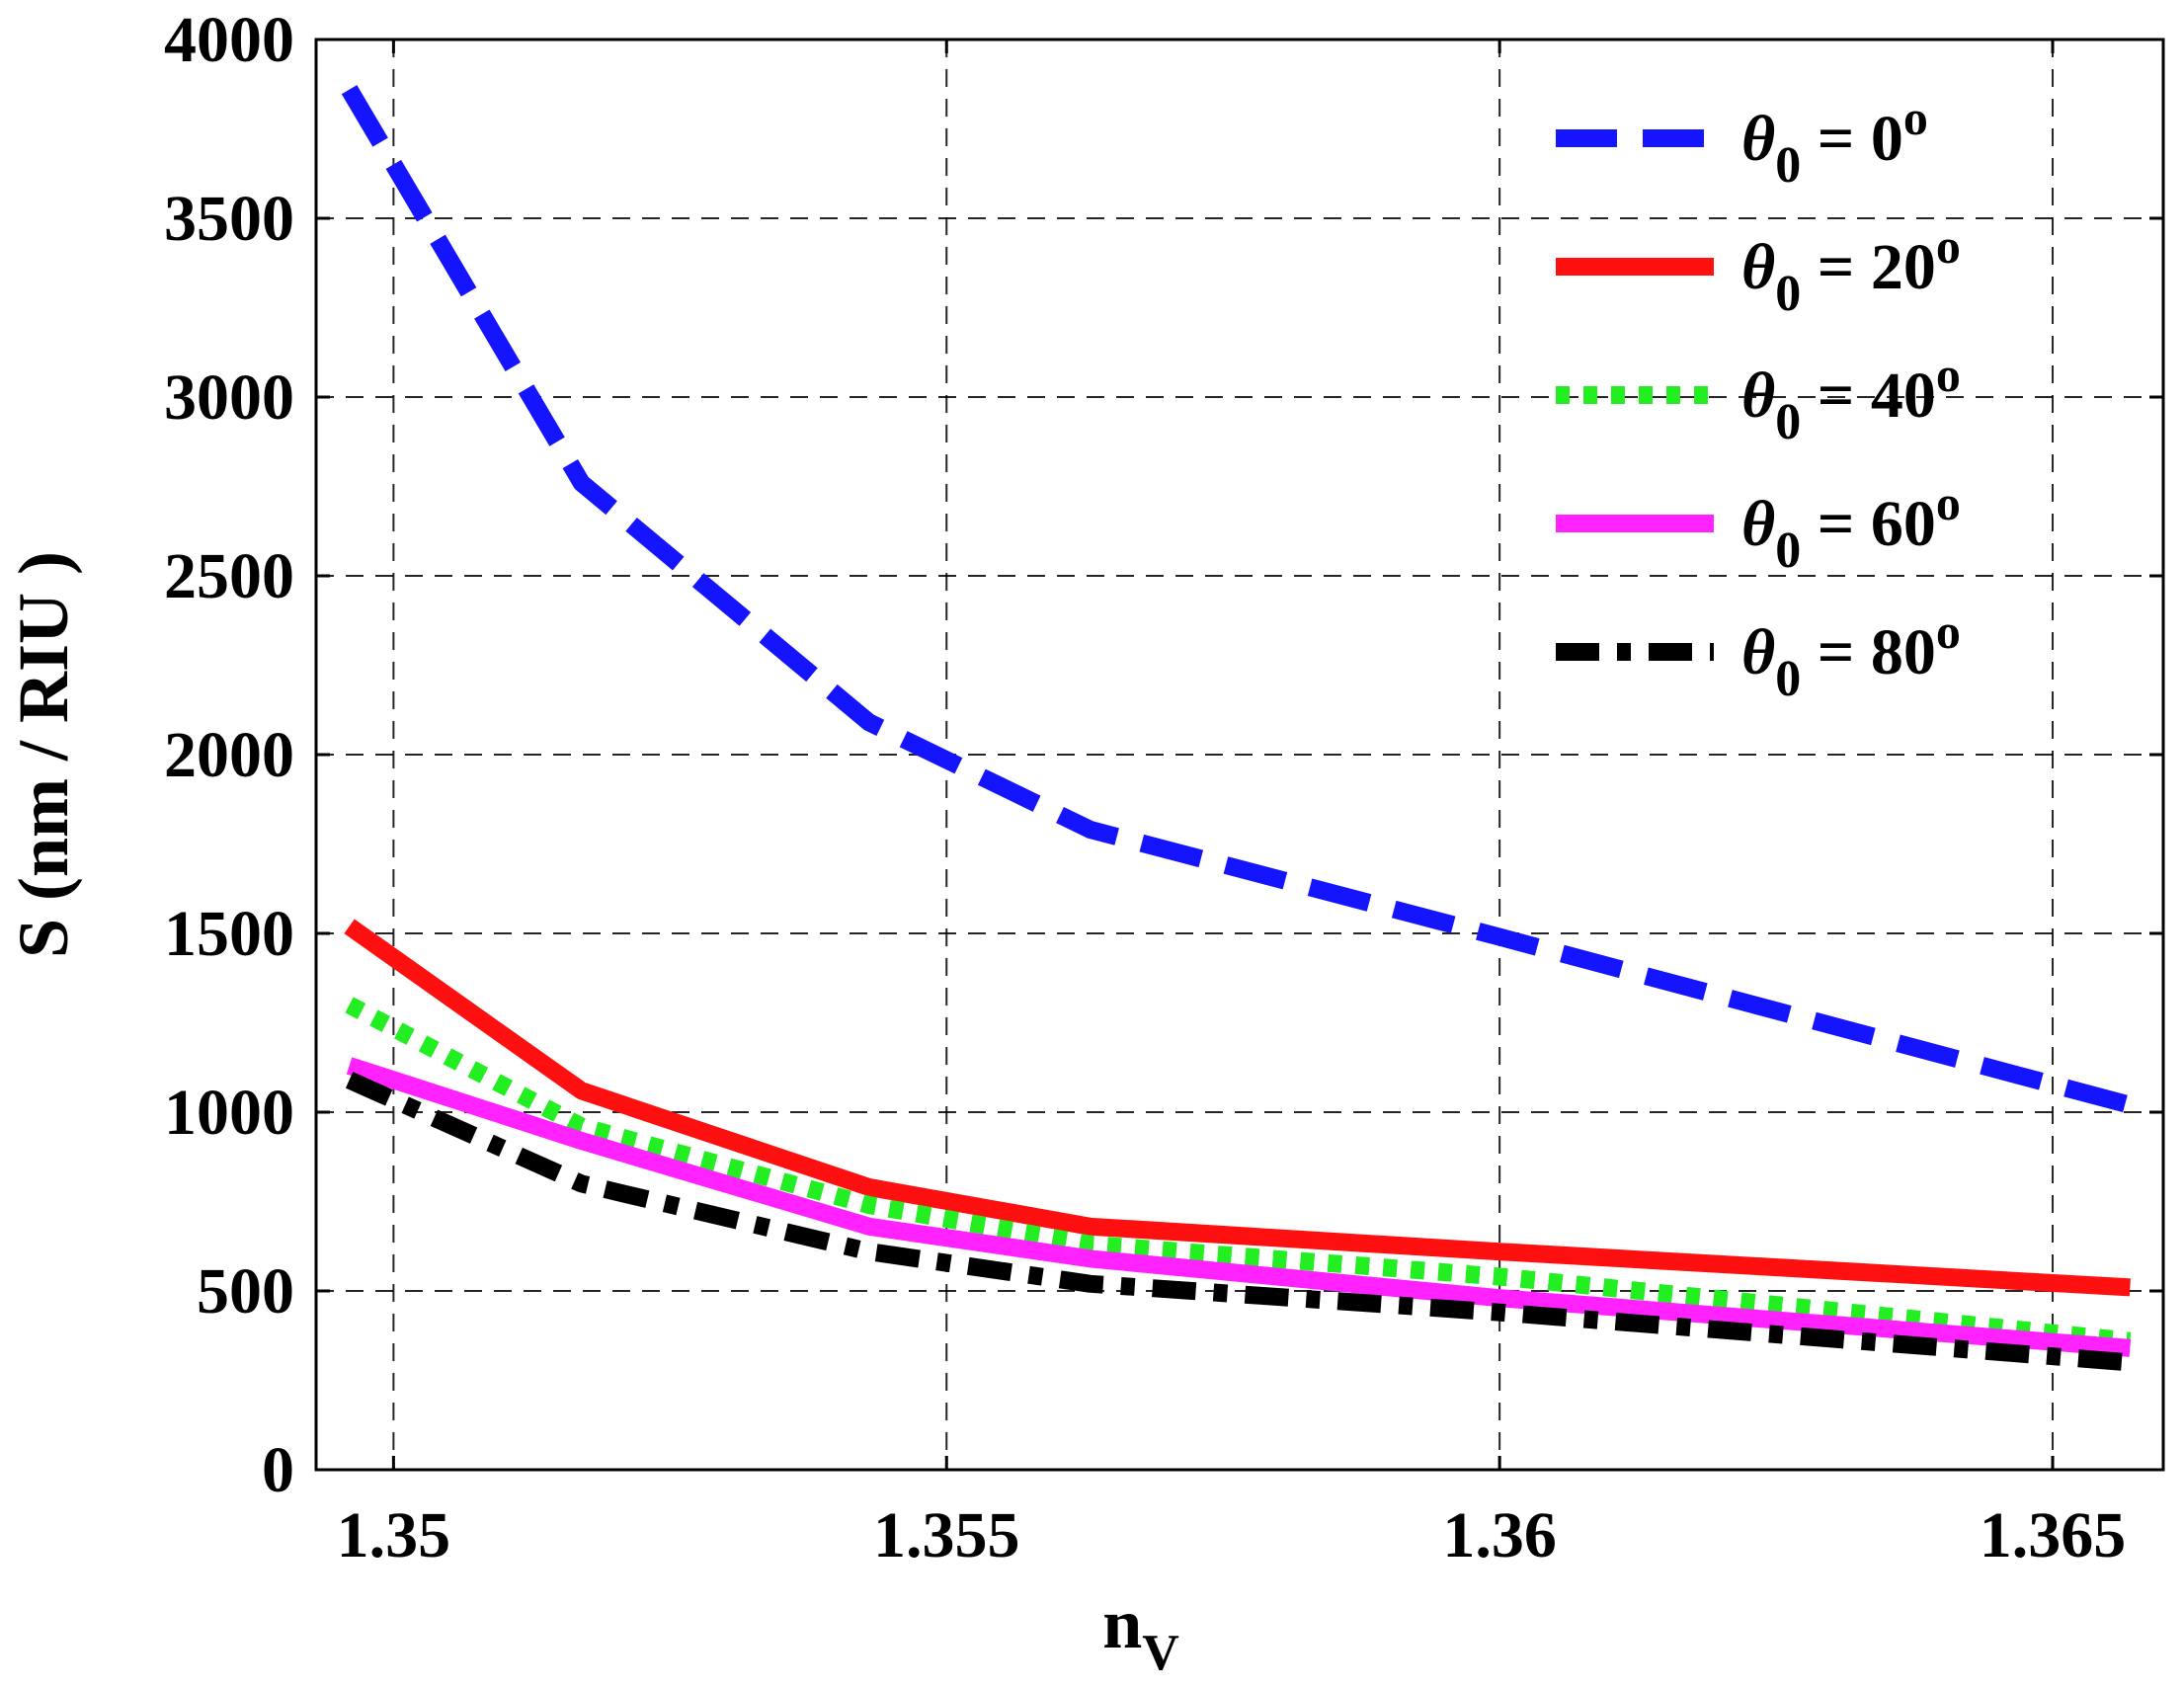 This screenshot has width=2184, height=1689. What do you see at coordinates (229, 219) in the screenshot?
I see `y-tick-label: 3500` at bounding box center [229, 219].